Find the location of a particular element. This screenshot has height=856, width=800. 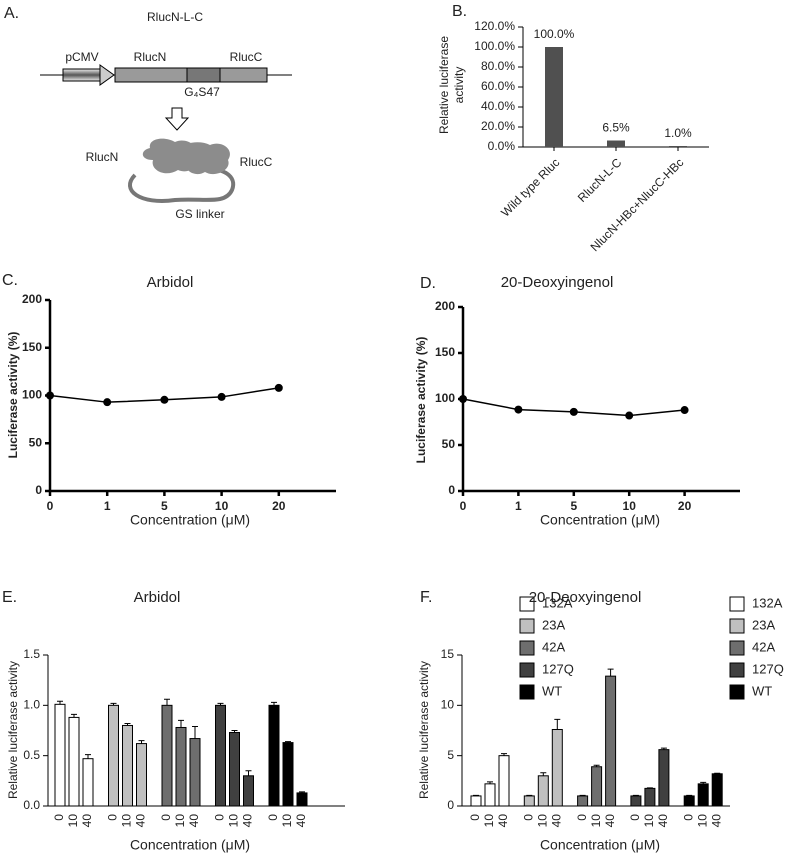

y-tick-label: 0.0 is located at coordinates (31, 805).